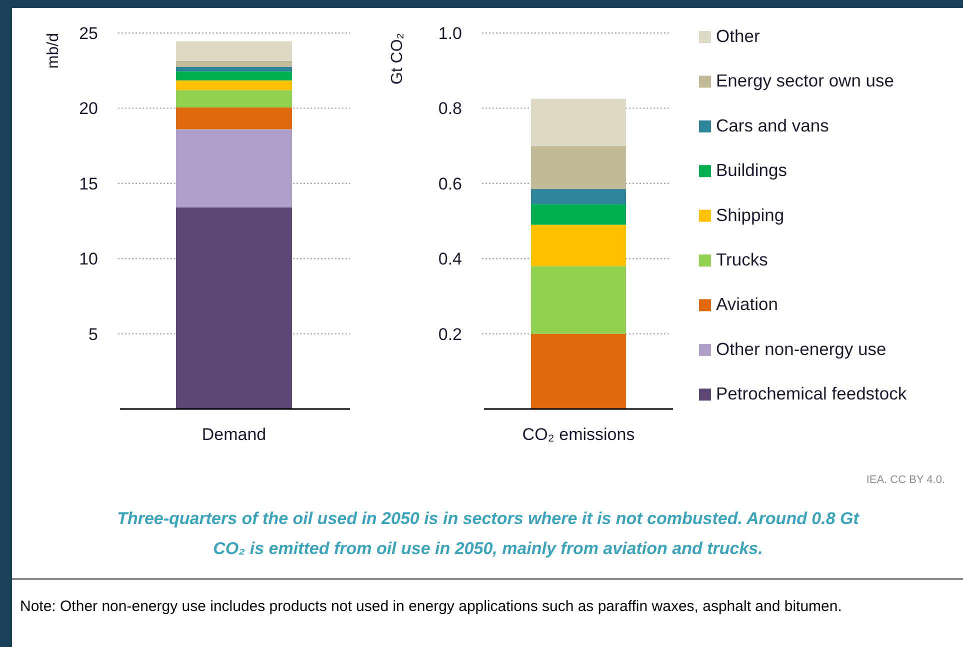 The image size is (963, 647). Describe the element at coordinates (805, 80) in the screenshot. I see `legend-label: Energy sector own use` at that location.